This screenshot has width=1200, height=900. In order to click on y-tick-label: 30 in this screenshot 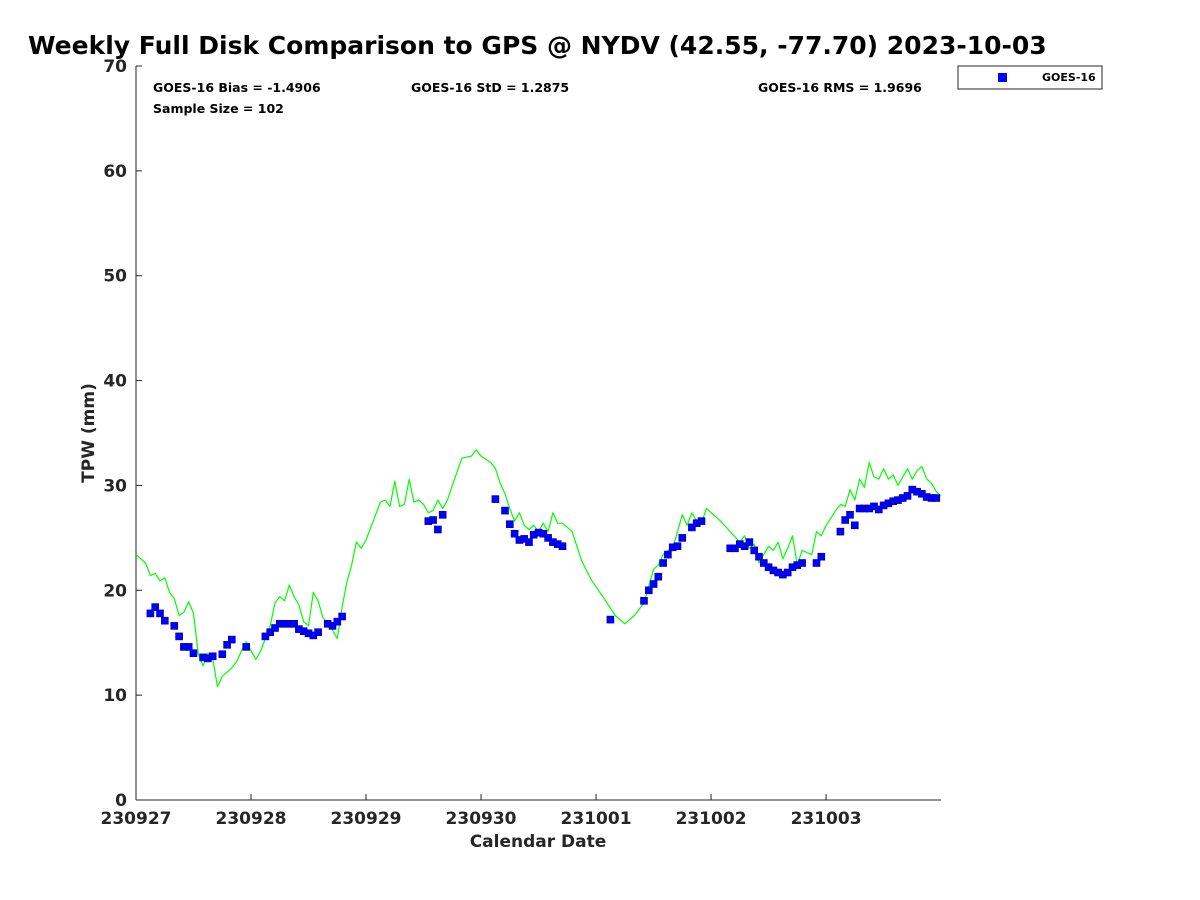, I will do `click(115, 486)`.